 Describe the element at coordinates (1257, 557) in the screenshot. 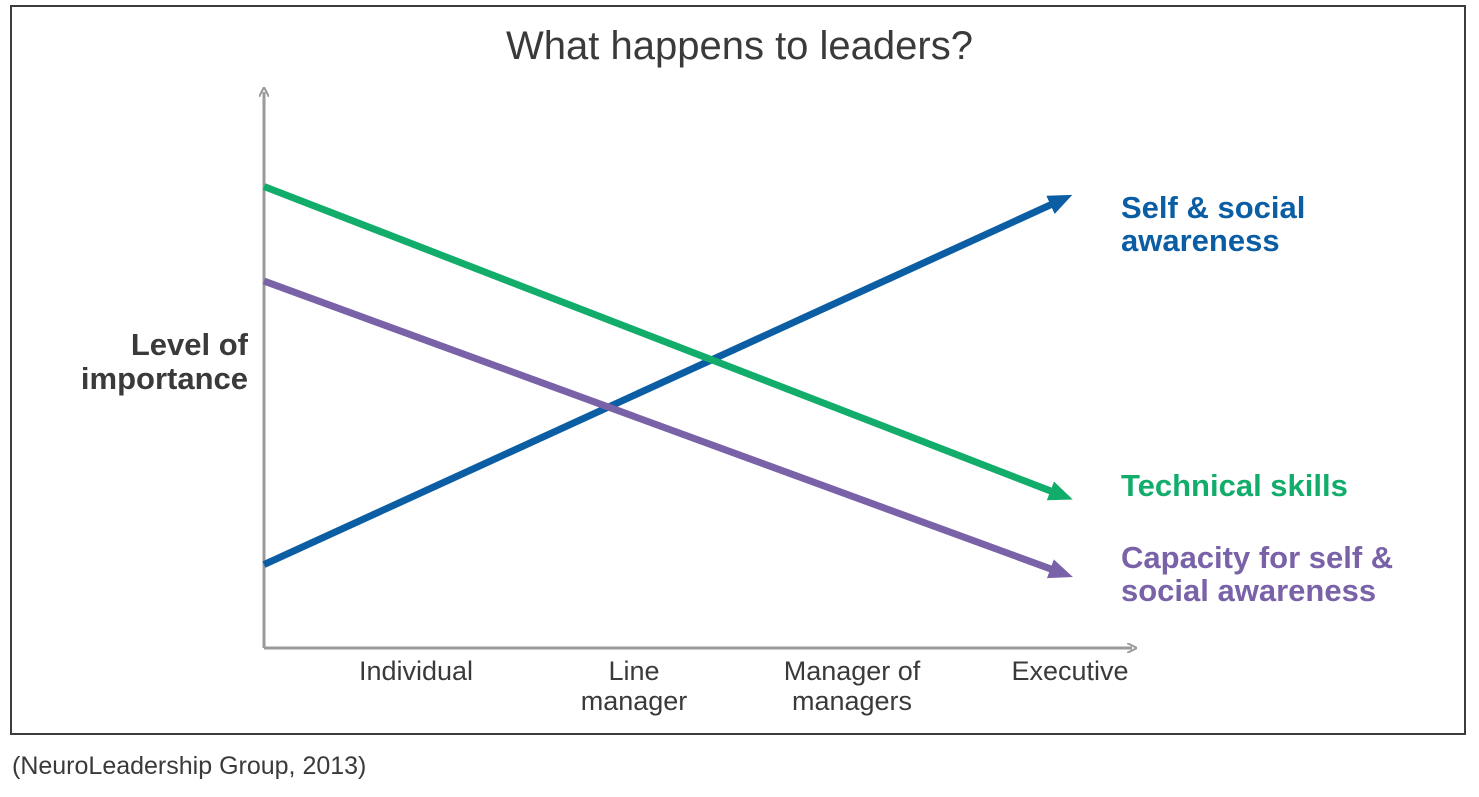

I see `series-label-line: Capacity for self &` at that location.